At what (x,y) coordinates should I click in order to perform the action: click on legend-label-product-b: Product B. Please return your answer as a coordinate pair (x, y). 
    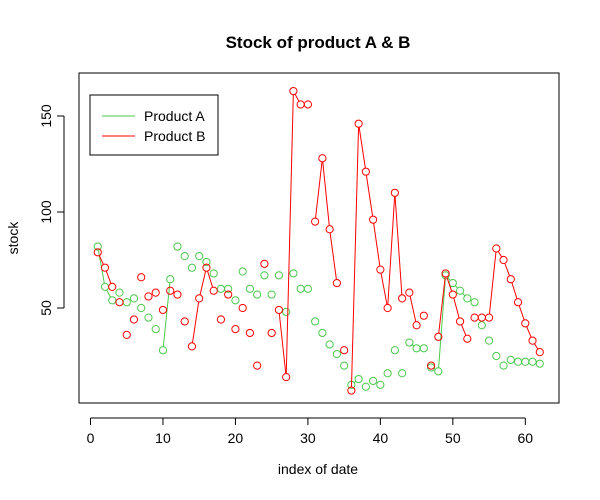
    Looking at the image, I should click on (174, 136).